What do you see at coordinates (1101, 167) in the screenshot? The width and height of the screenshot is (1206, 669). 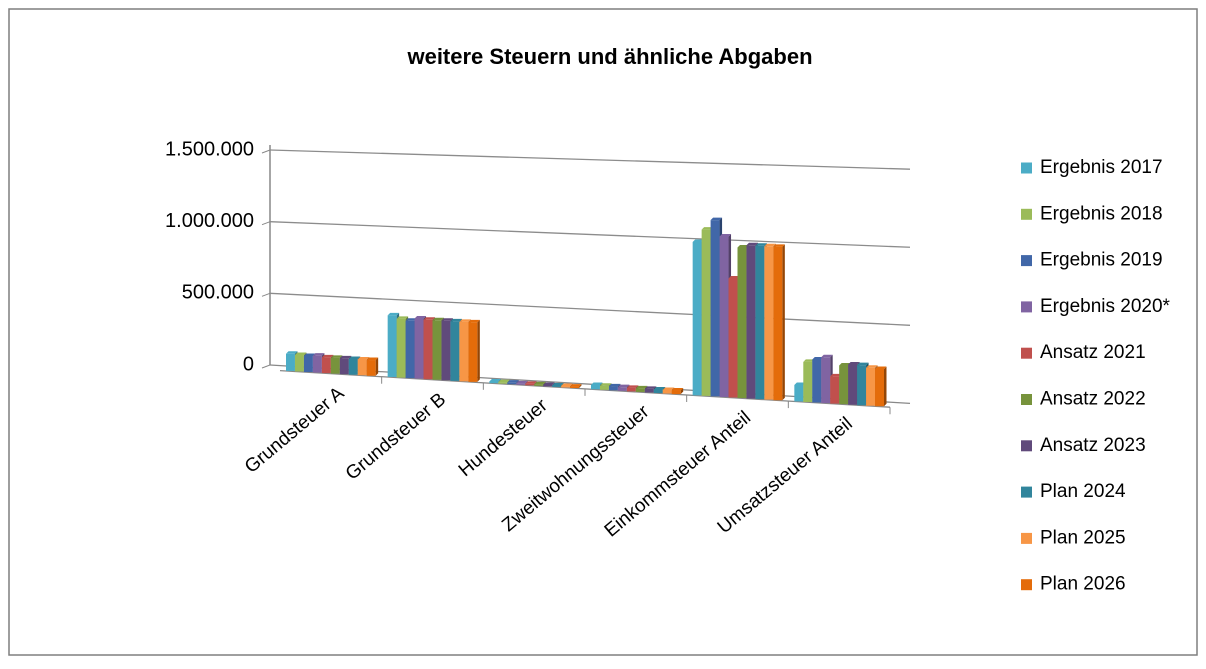 I see `legend-label: Ergebnis 2017` at bounding box center [1101, 167].